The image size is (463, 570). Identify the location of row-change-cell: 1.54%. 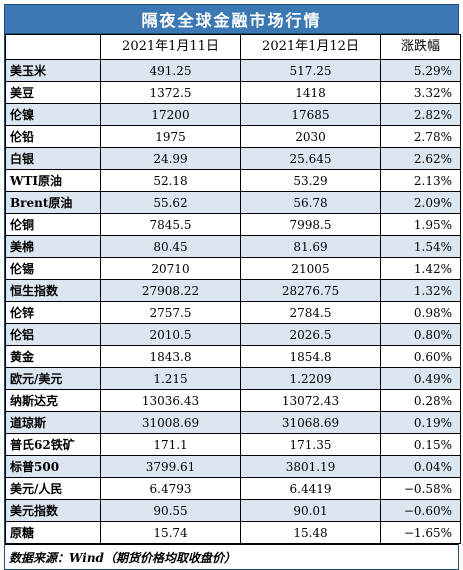
(420, 246).